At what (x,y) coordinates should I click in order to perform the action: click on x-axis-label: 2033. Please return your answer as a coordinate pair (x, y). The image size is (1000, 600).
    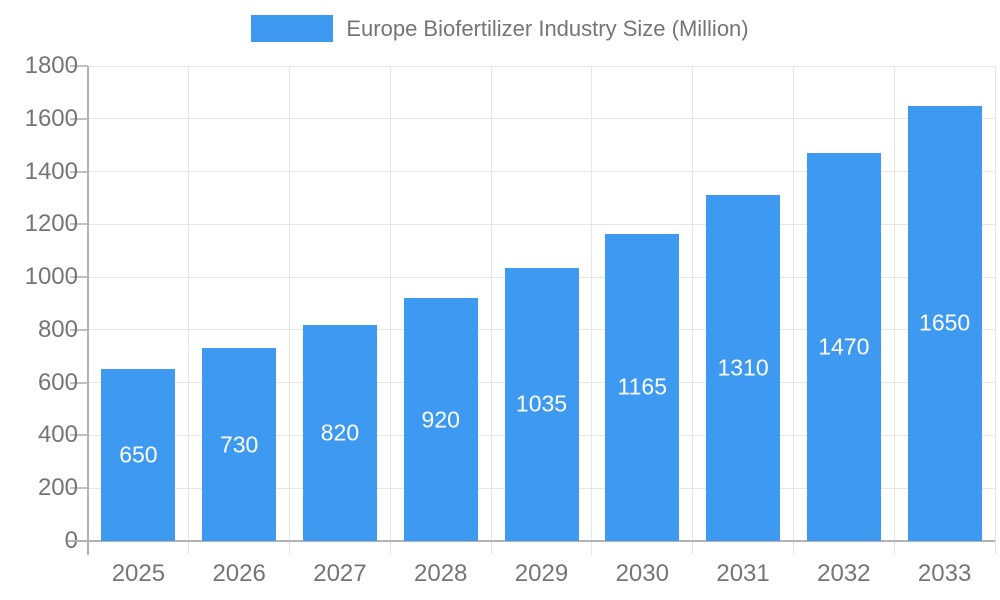
    Looking at the image, I should click on (944, 573).